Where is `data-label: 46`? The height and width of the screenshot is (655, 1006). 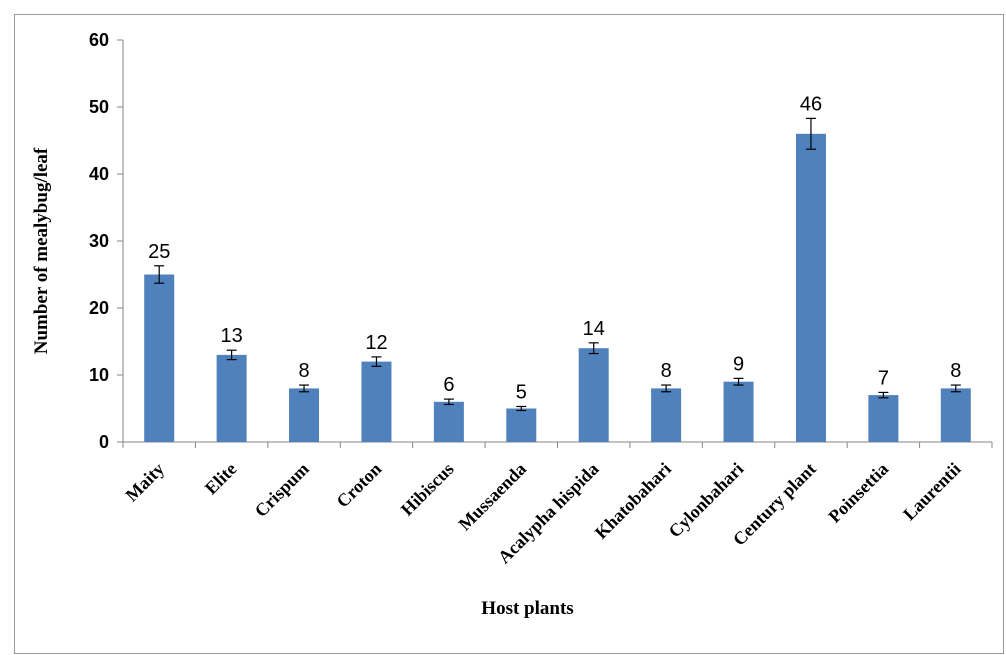
data-label: 46 is located at coordinates (811, 104).